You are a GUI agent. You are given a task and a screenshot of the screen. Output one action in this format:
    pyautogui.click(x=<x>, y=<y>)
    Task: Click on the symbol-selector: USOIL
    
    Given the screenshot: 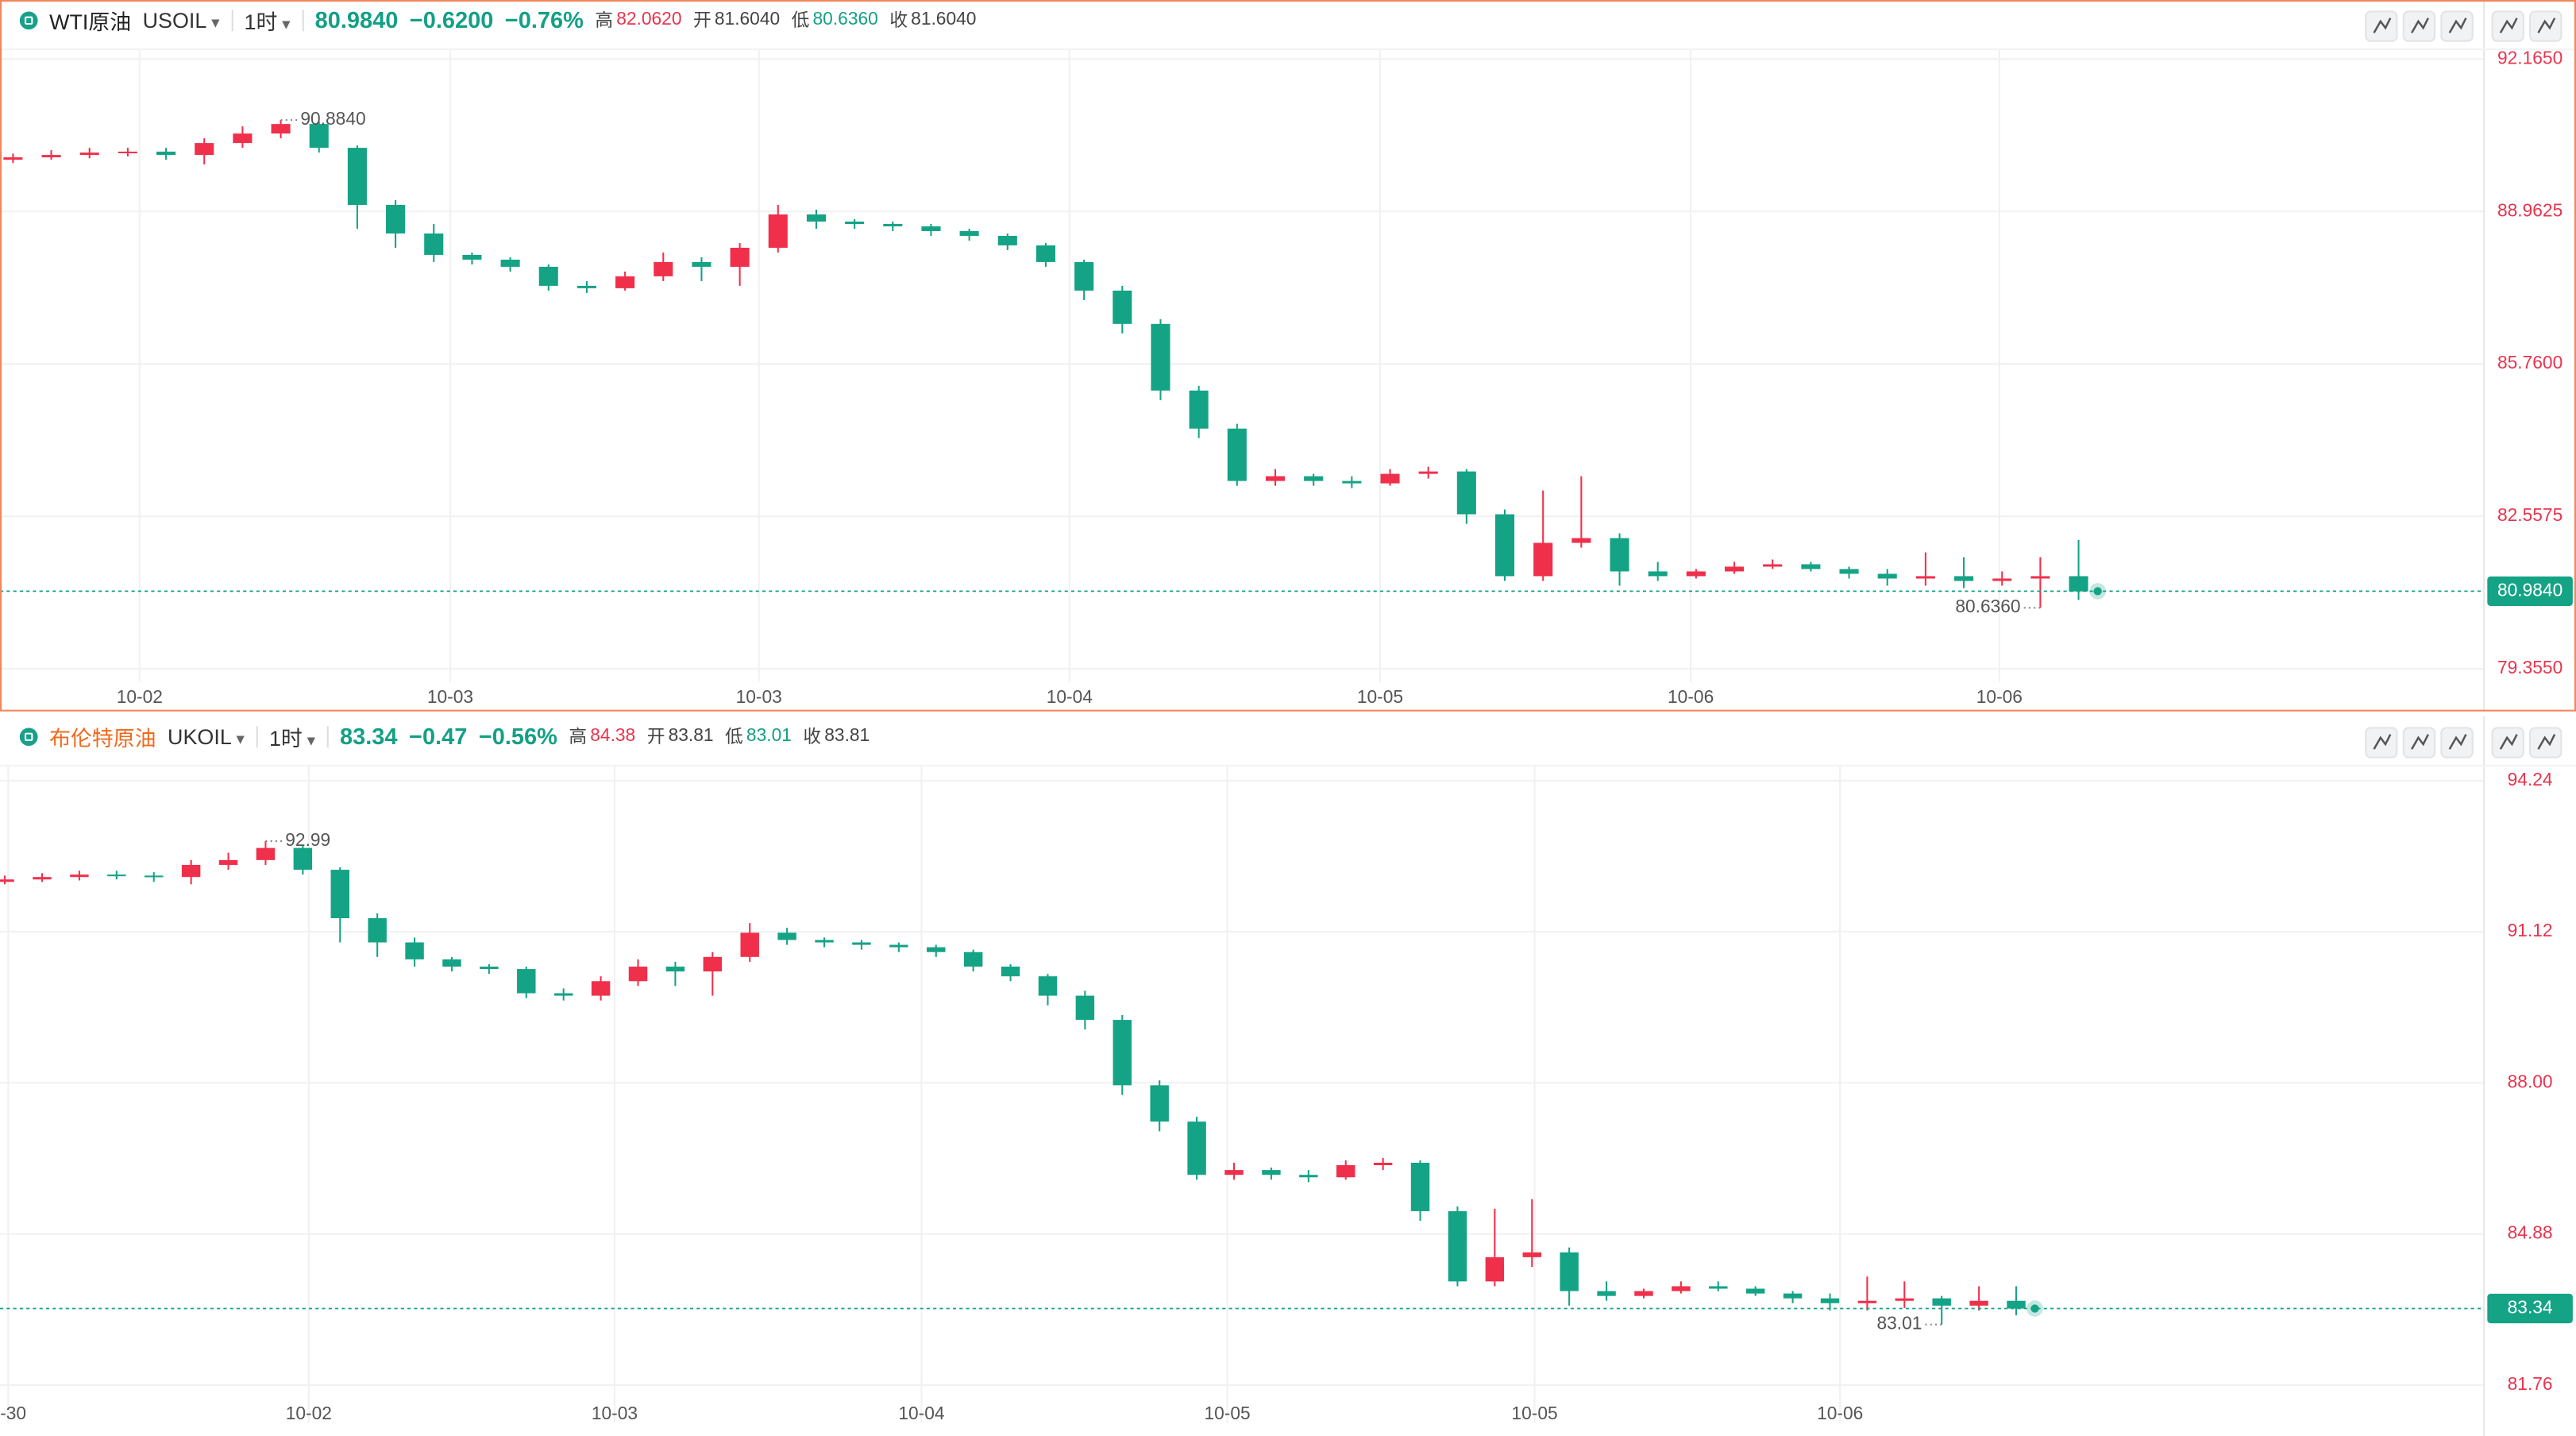 What is the action you would take?
    pyautogui.click(x=181, y=19)
    